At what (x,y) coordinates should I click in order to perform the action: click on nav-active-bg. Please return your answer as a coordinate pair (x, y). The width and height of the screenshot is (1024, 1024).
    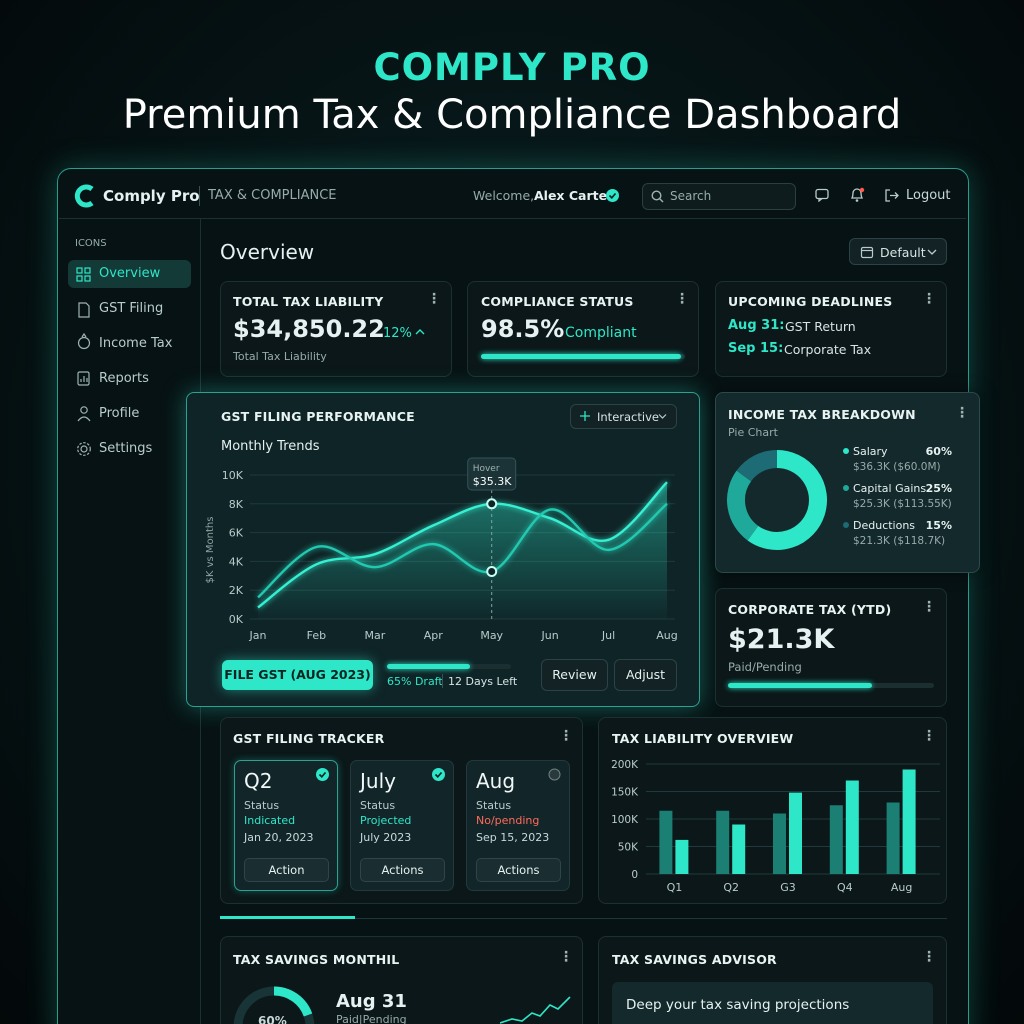
    Looking at the image, I should click on (129, 274).